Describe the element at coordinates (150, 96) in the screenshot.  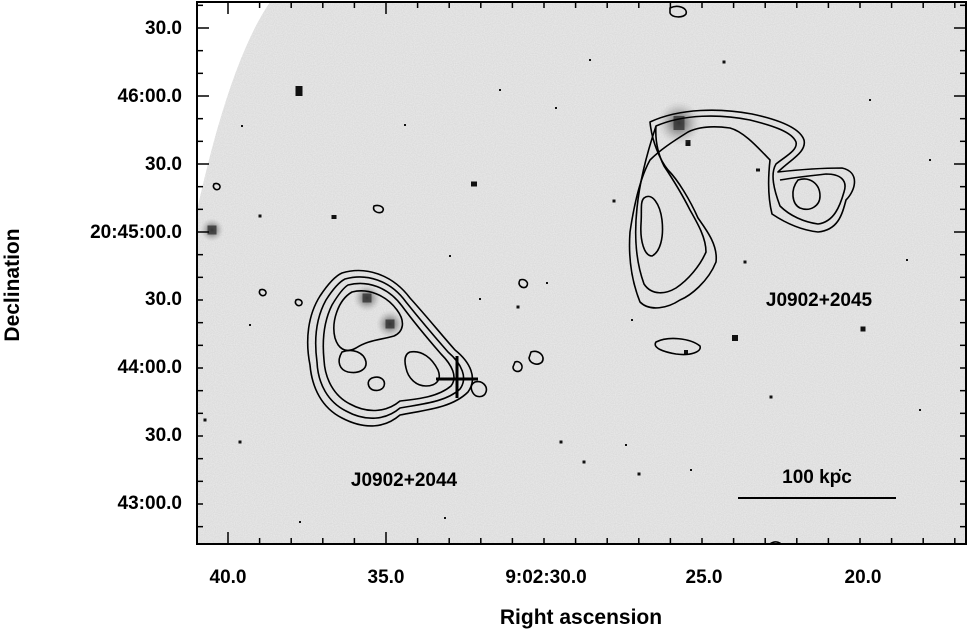
I see `y-tick-label: 46:00.0` at that location.